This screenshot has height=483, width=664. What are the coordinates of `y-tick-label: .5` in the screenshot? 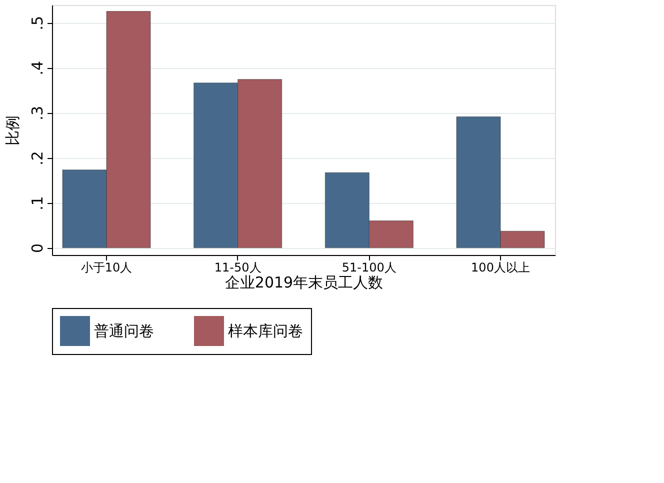 It's located at (37, 23).